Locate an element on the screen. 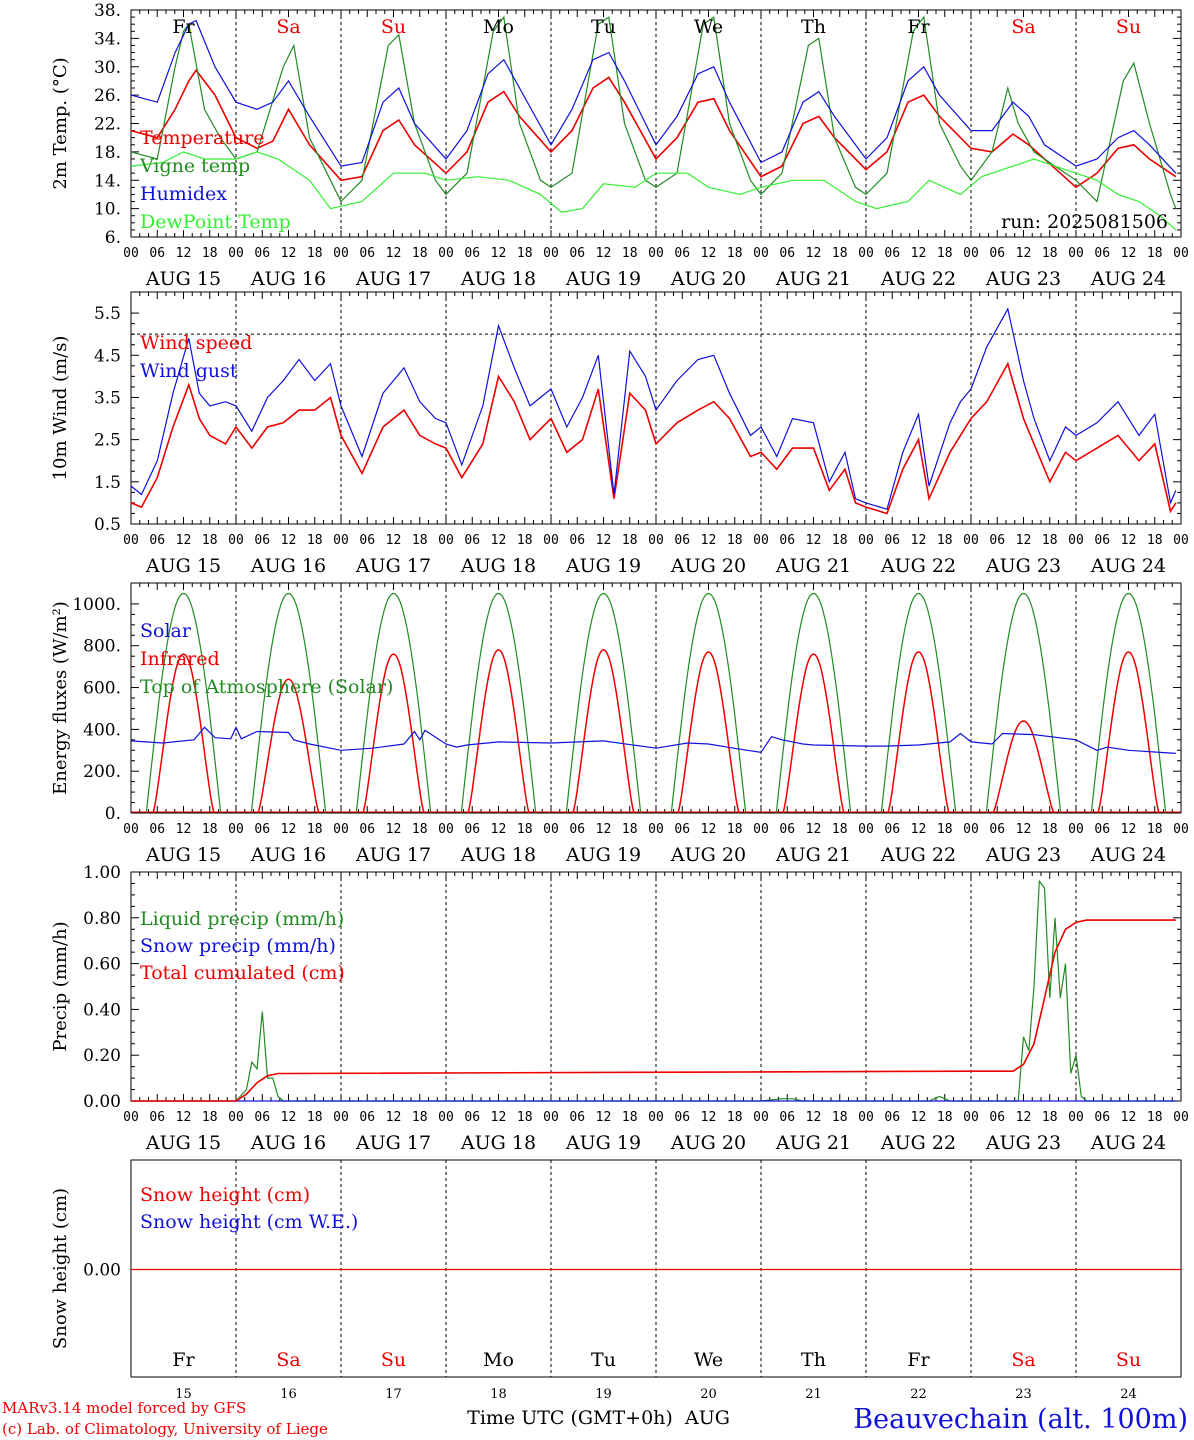 The width and height of the screenshot is (1194, 1440). legend-entry: Infrared is located at coordinates (180, 659).